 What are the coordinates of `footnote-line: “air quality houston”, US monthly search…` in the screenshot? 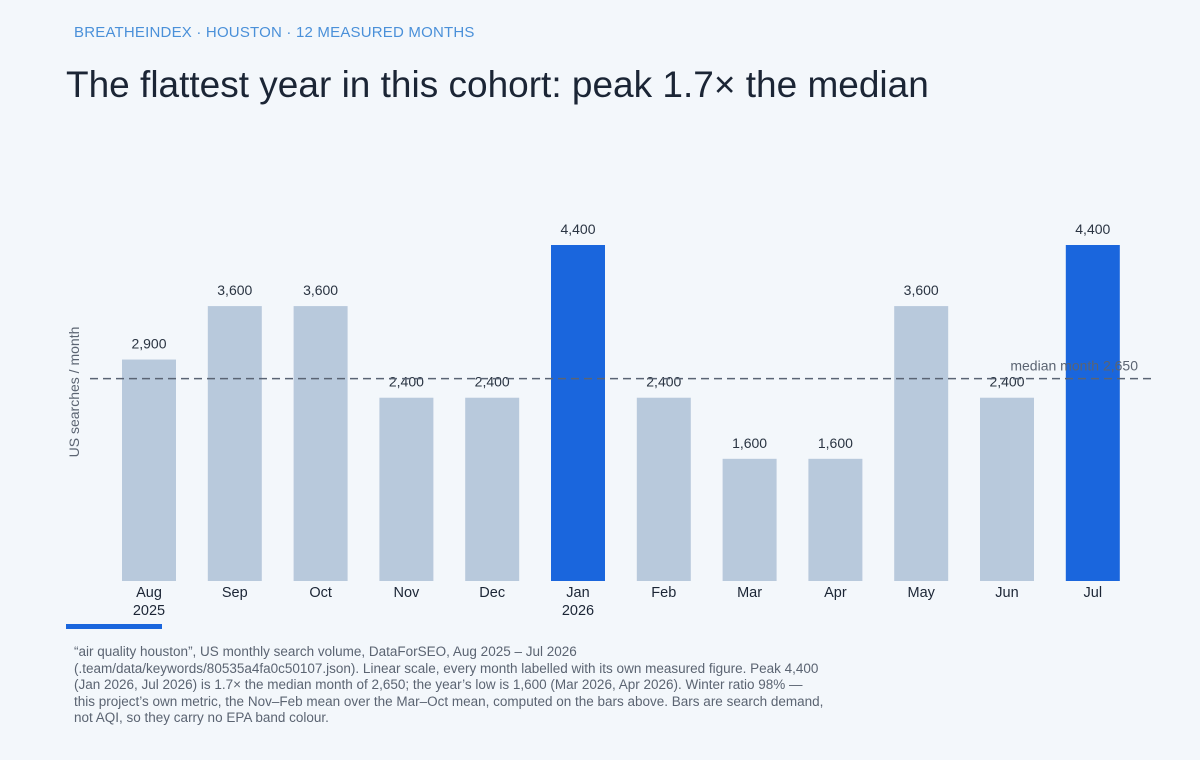 It's located at (325, 651).